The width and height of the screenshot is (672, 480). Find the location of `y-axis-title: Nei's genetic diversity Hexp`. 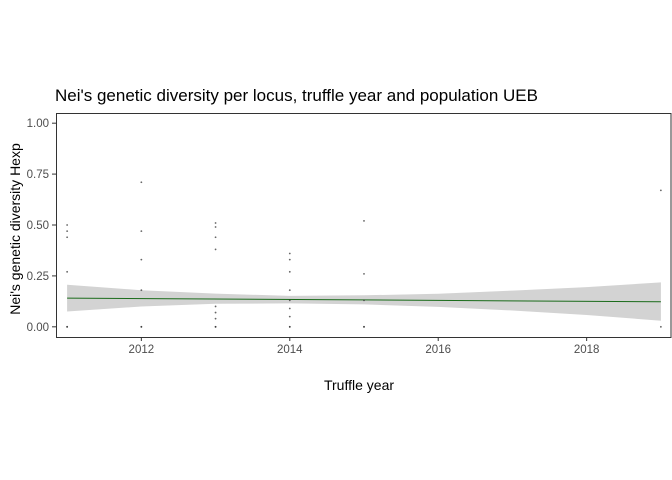

y-axis-title: Nei's genetic diversity Hexp is located at coordinates (15, 229).